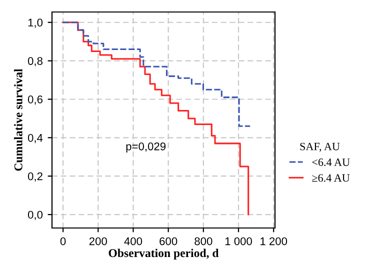  What do you see at coordinates (35, 177) in the screenshot?
I see `y-tick-label: 0,2` at bounding box center [35, 177].